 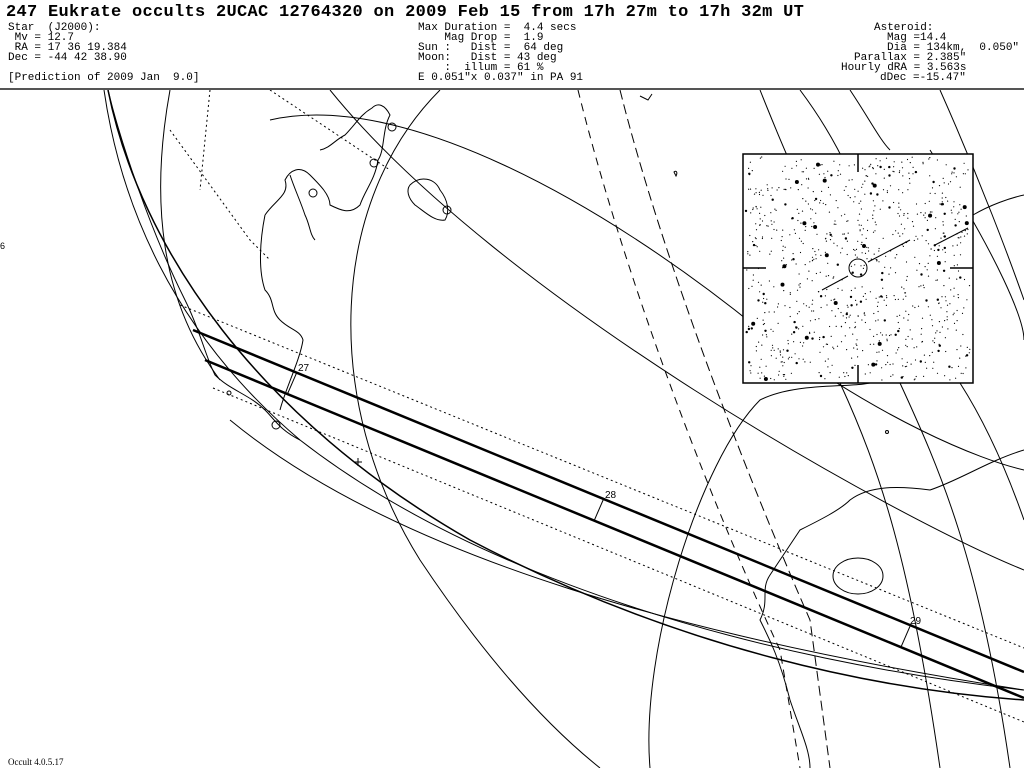 What do you see at coordinates (904, 28) in the screenshot?
I see `asteroid-heading: Asteroid:` at bounding box center [904, 28].